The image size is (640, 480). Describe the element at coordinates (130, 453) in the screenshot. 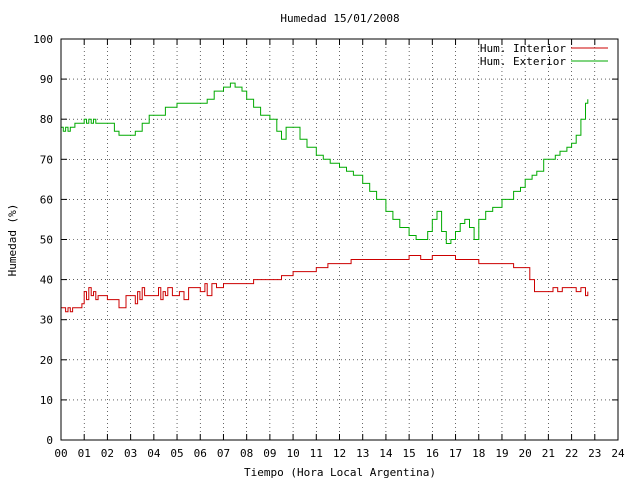

I see `x-tick-label: 03` at that location.